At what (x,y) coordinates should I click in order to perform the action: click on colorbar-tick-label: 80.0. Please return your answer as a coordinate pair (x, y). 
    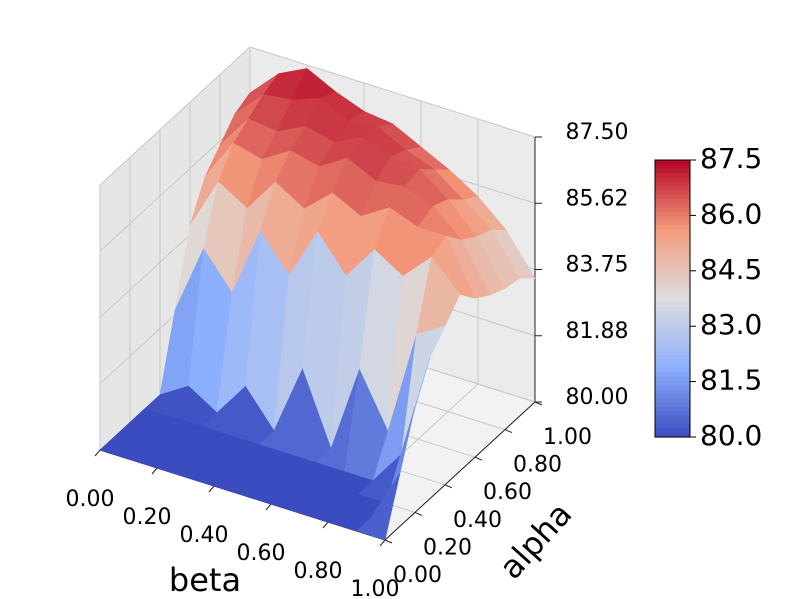
    Looking at the image, I should click on (731, 435).